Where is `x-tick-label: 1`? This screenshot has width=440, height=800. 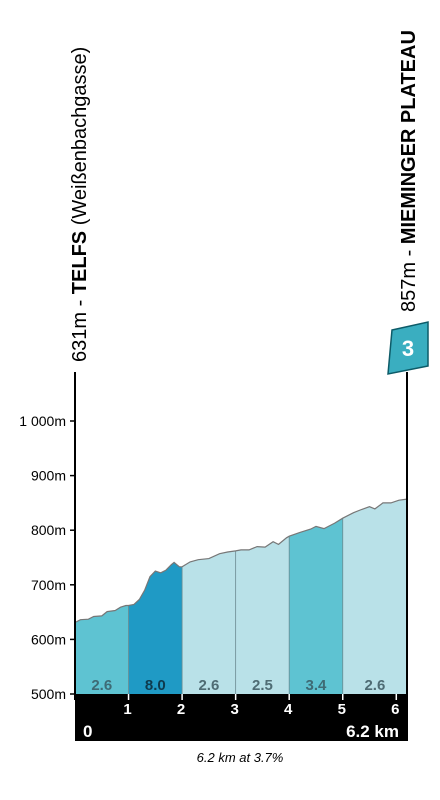 x-tick-label: 1 is located at coordinates (127, 709).